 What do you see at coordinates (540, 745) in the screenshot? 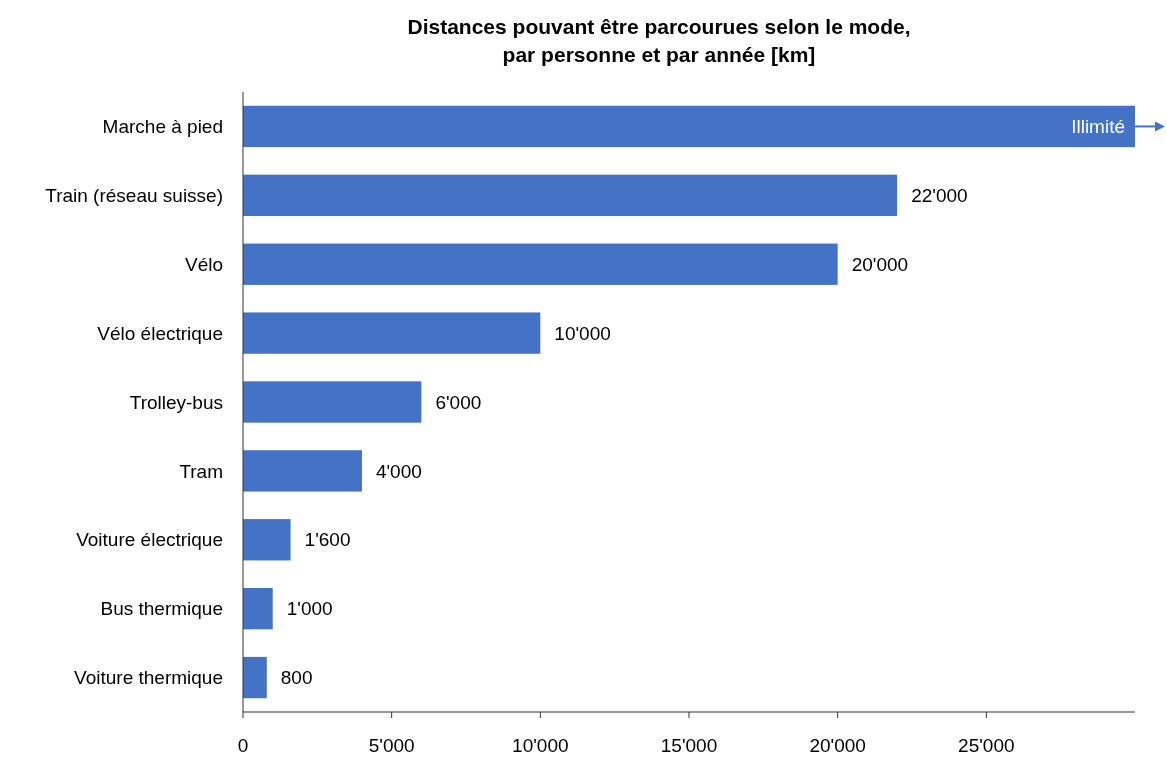
I see `x-tick-label: 10'000` at bounding box center [540, 745].